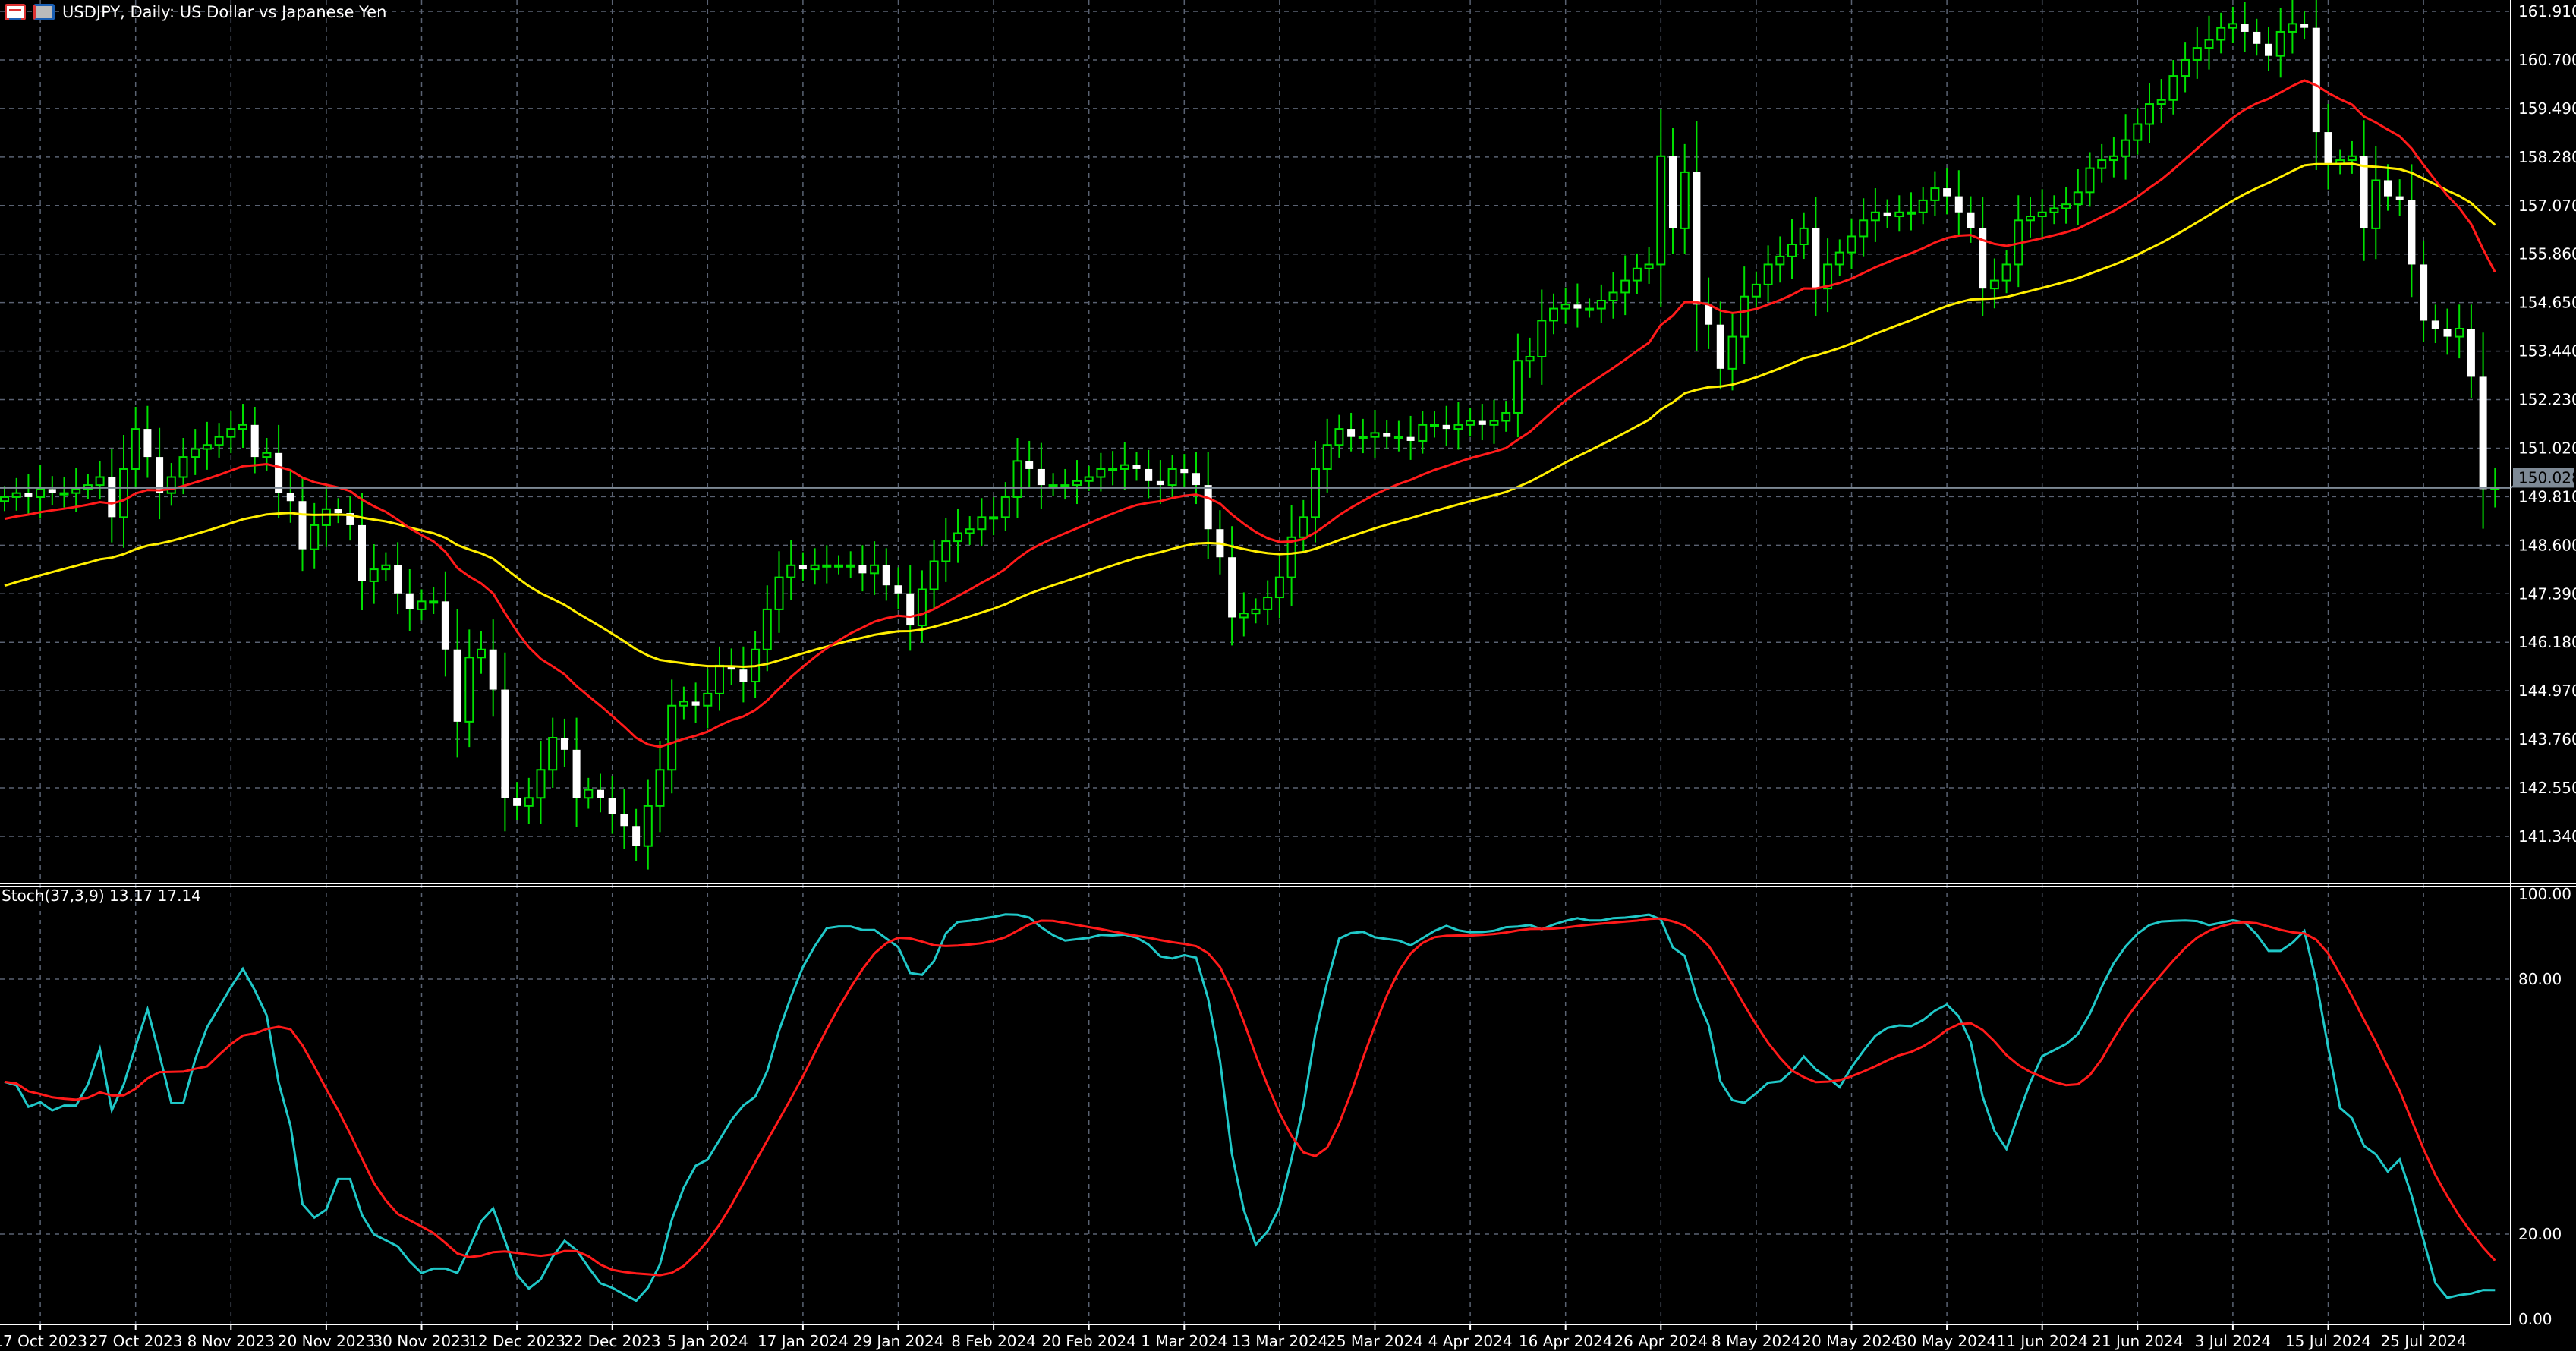  What do you see at coordinates (993, 1341) in the screenshot?
I see `date-axis-label: 8 Feb 2024` at bounding box center [993, 1341].